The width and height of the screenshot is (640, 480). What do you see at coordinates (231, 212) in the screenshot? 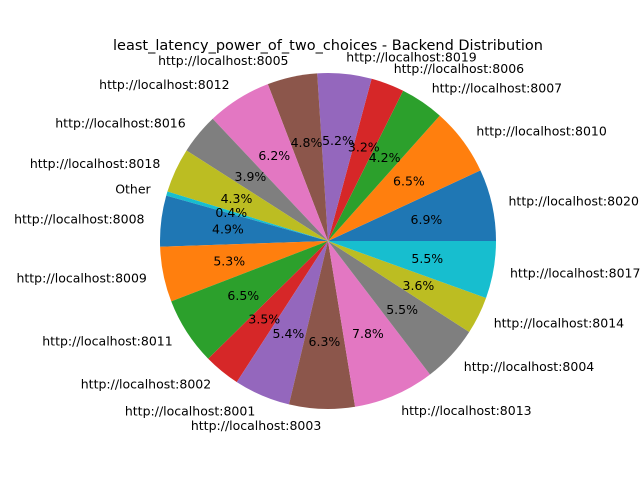
I see `percent-label: 0.4%` at bounding box center [231, 212].